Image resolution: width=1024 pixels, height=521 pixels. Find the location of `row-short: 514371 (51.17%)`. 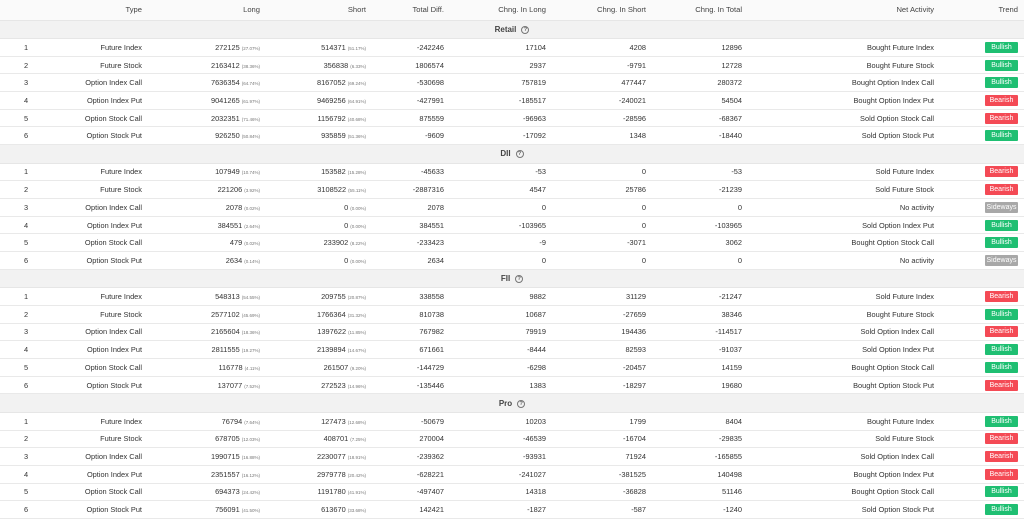

row-short: 514371 (51.17%) is located at coordinates (319, 47).